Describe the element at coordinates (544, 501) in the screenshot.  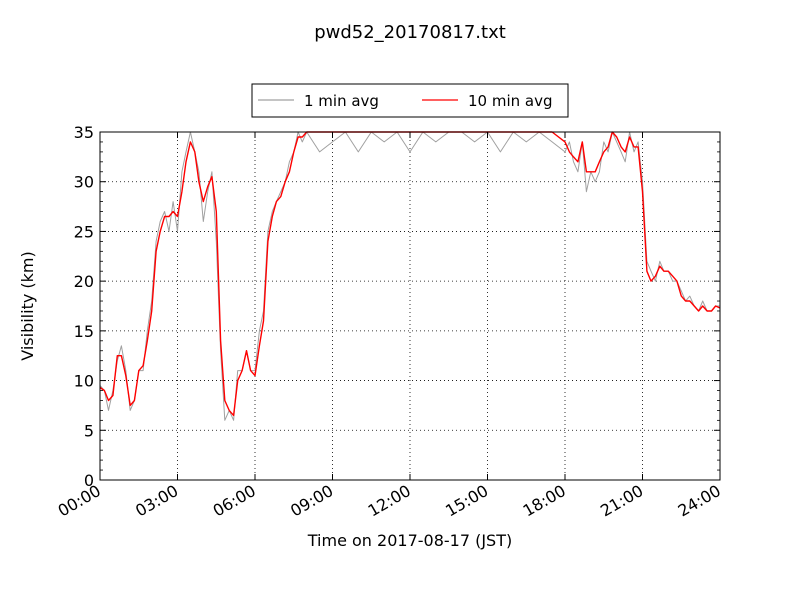
I see `x-tick-label: 18:00` at that location.